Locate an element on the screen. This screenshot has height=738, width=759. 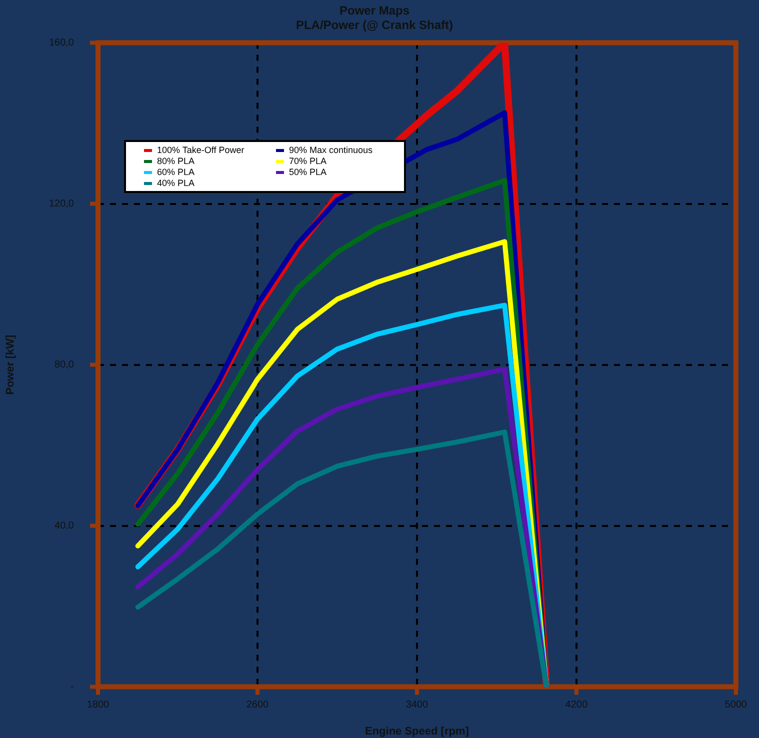
y-tick-label: 40,0 is located at coordinates (64, 526).